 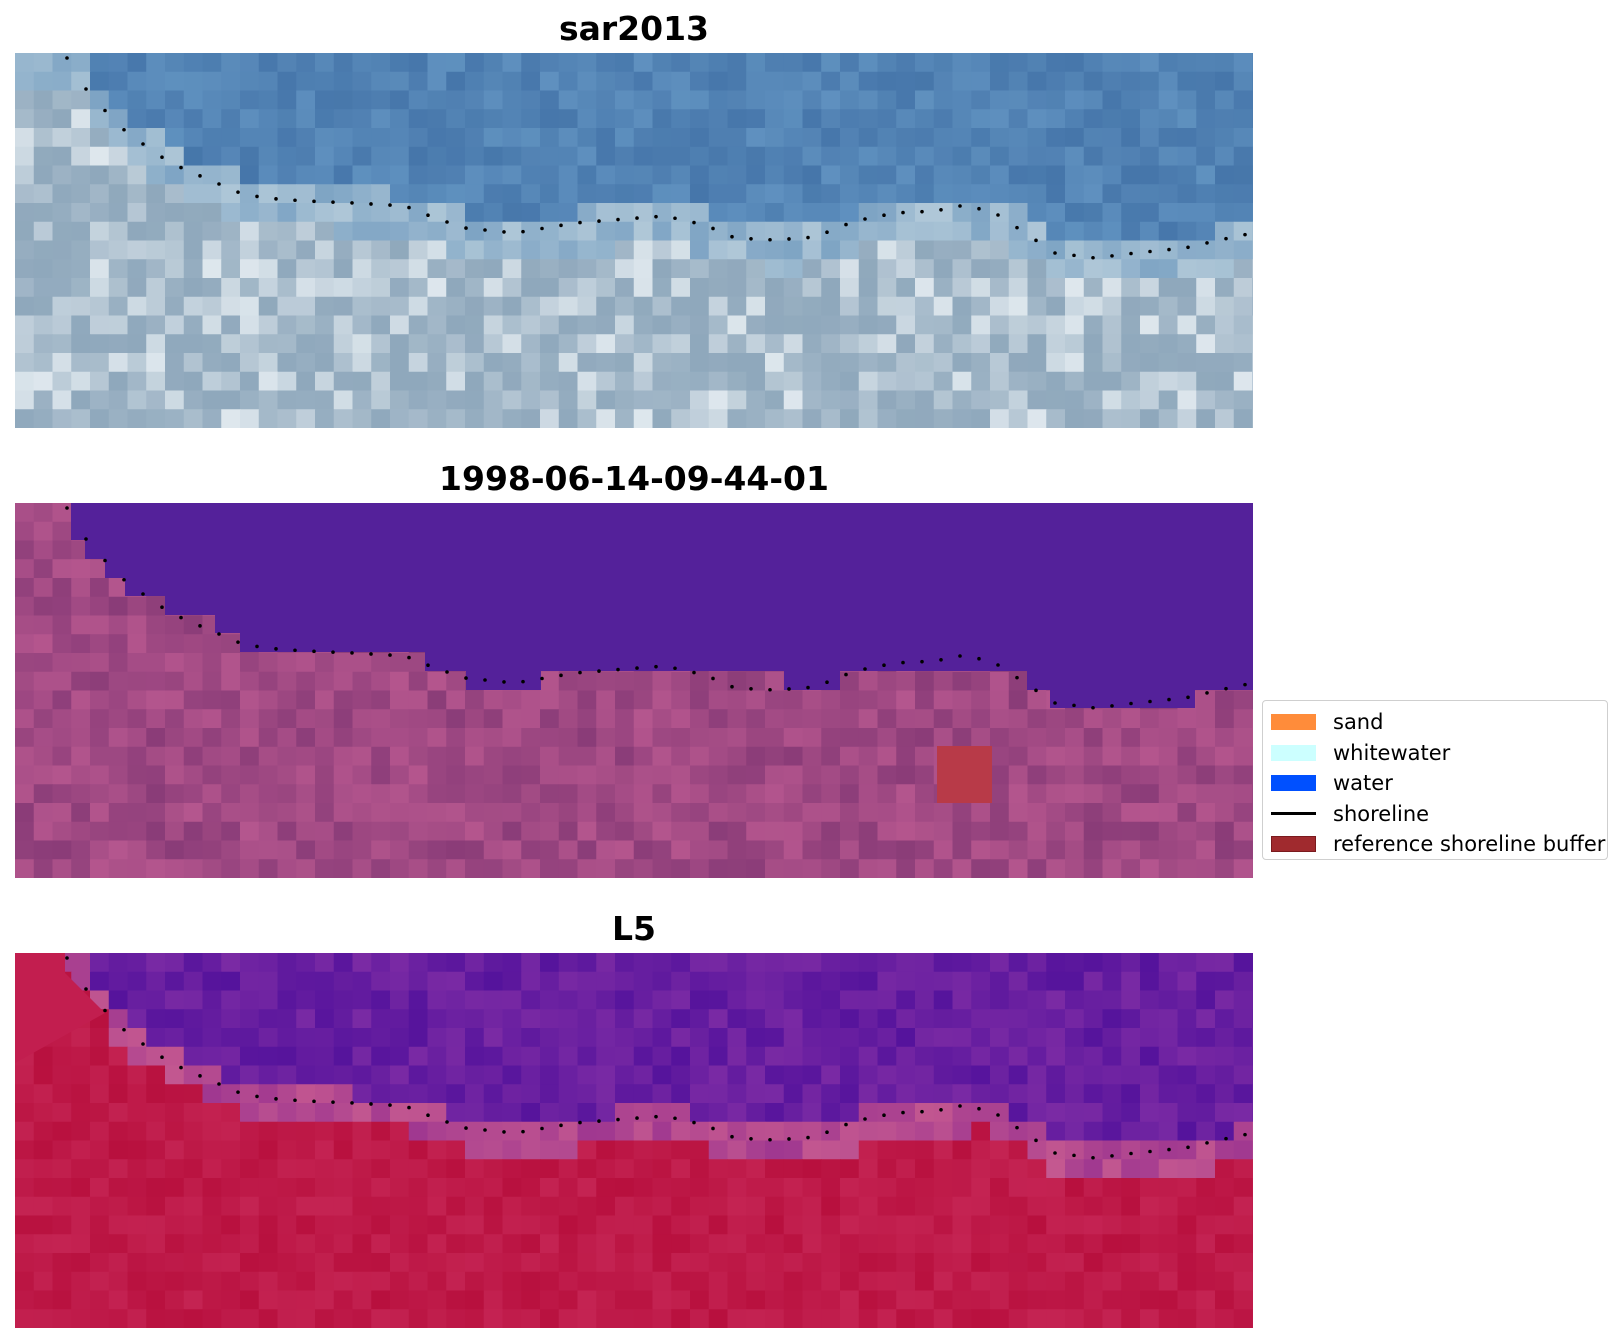 I want to click on reference-buffer-swatch, so click(x=1293, y=844).